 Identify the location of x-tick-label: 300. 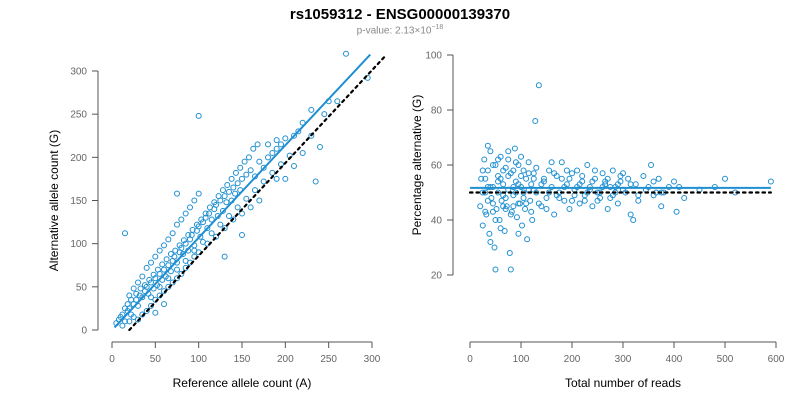
(372, 359).